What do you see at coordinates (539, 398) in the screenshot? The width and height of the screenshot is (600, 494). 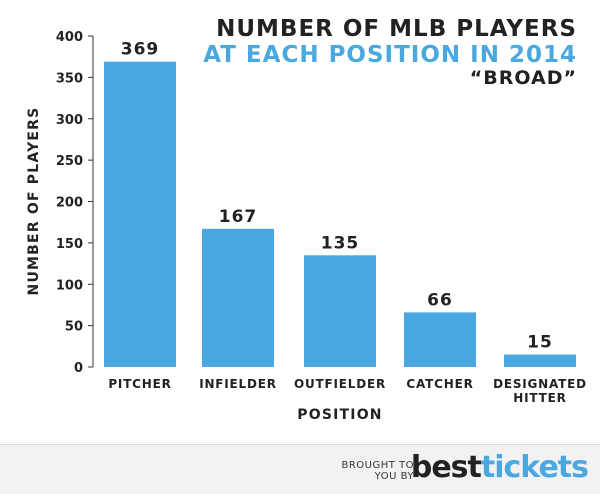 I see `x-category-label: HITTER` at bounding box center [539, 398].